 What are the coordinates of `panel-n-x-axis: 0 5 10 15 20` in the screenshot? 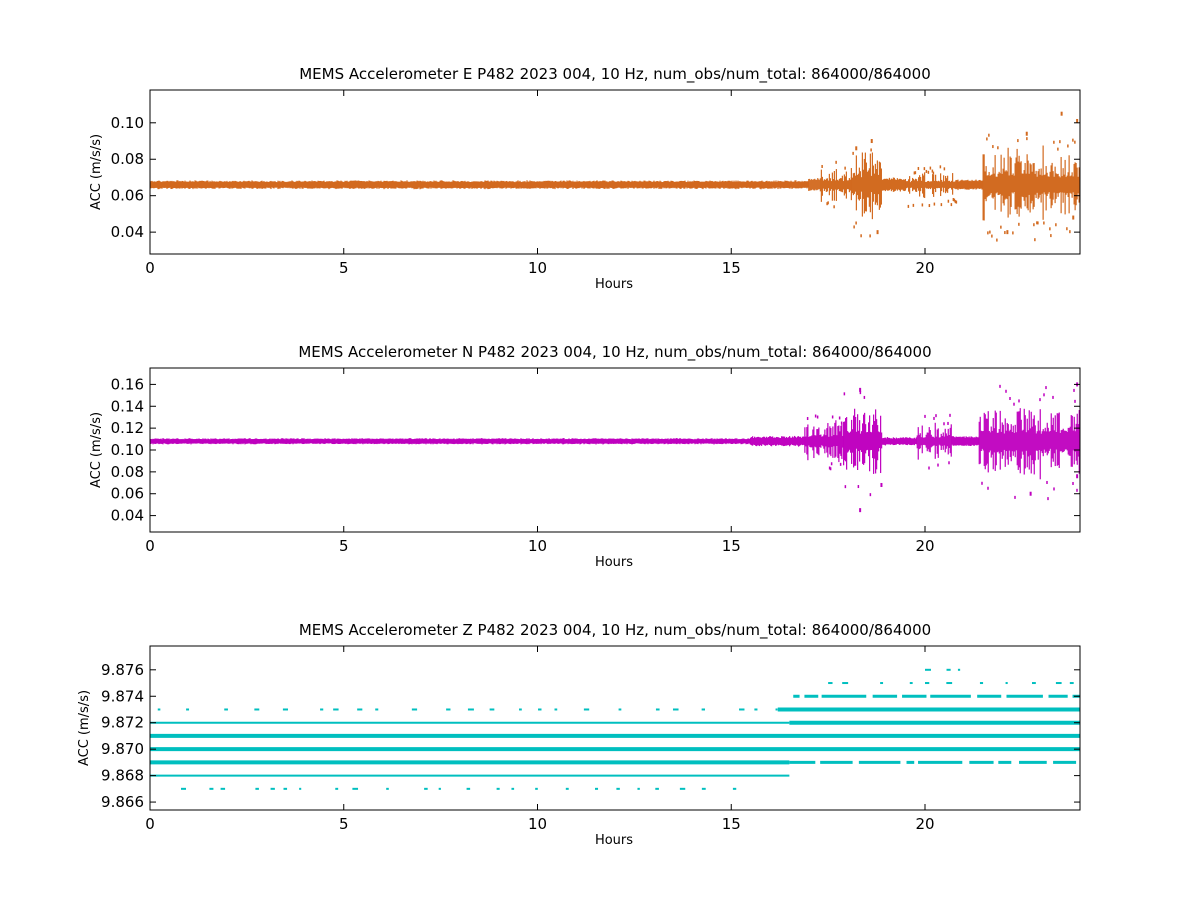 It's located at (540, 461).